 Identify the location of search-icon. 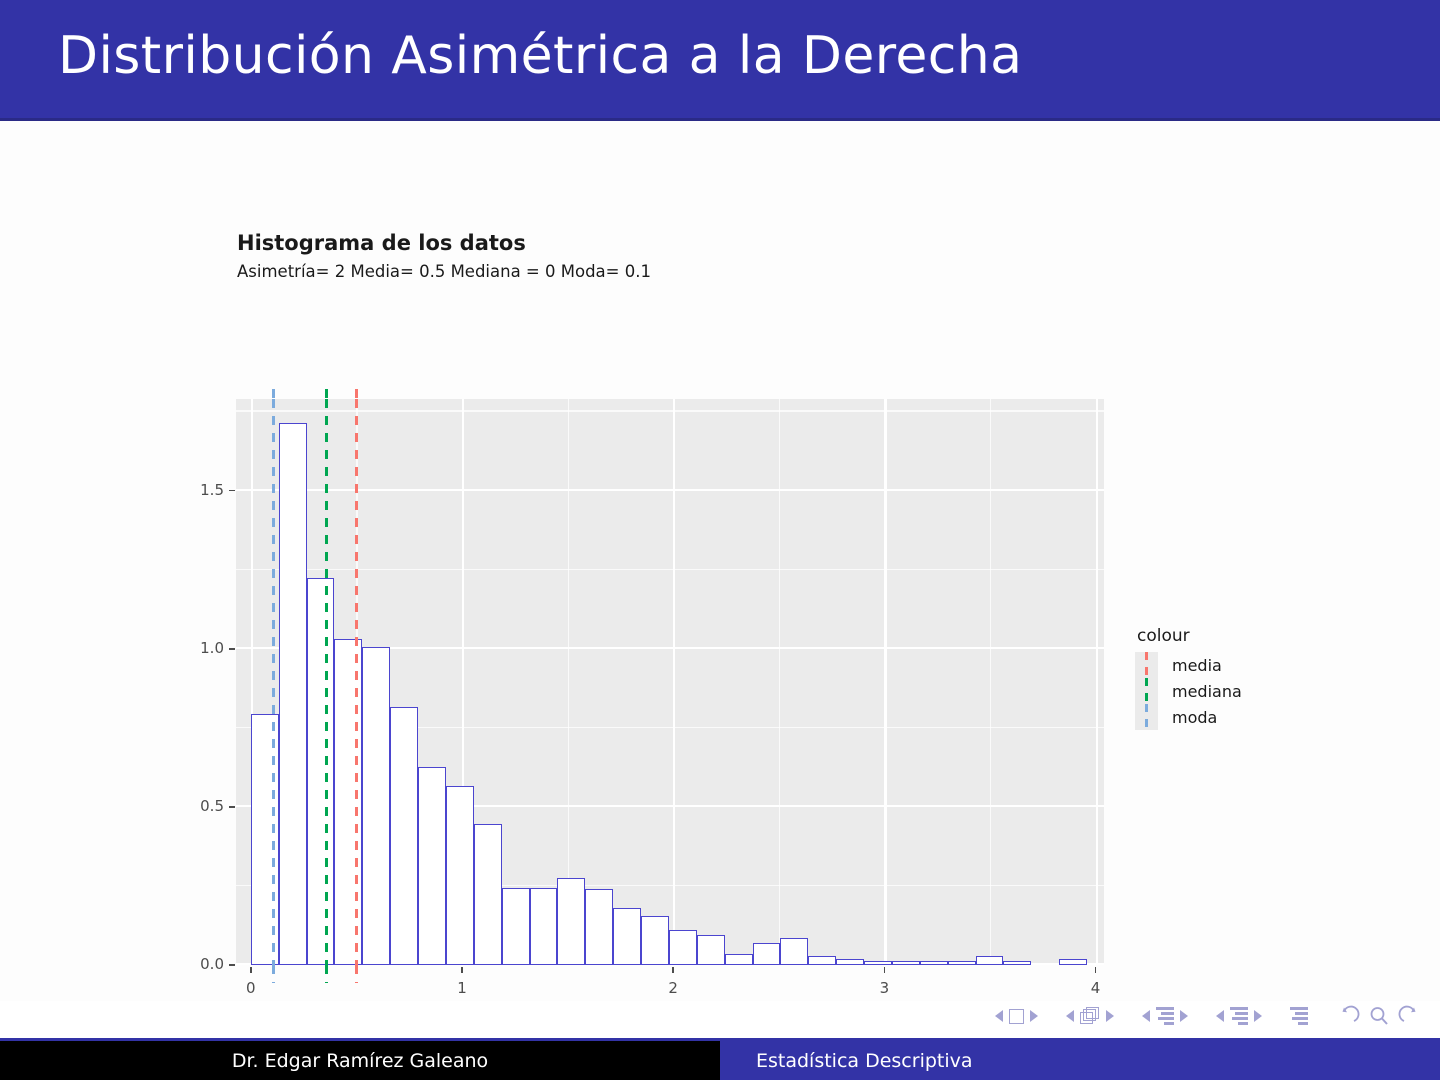
(1379, 1016).